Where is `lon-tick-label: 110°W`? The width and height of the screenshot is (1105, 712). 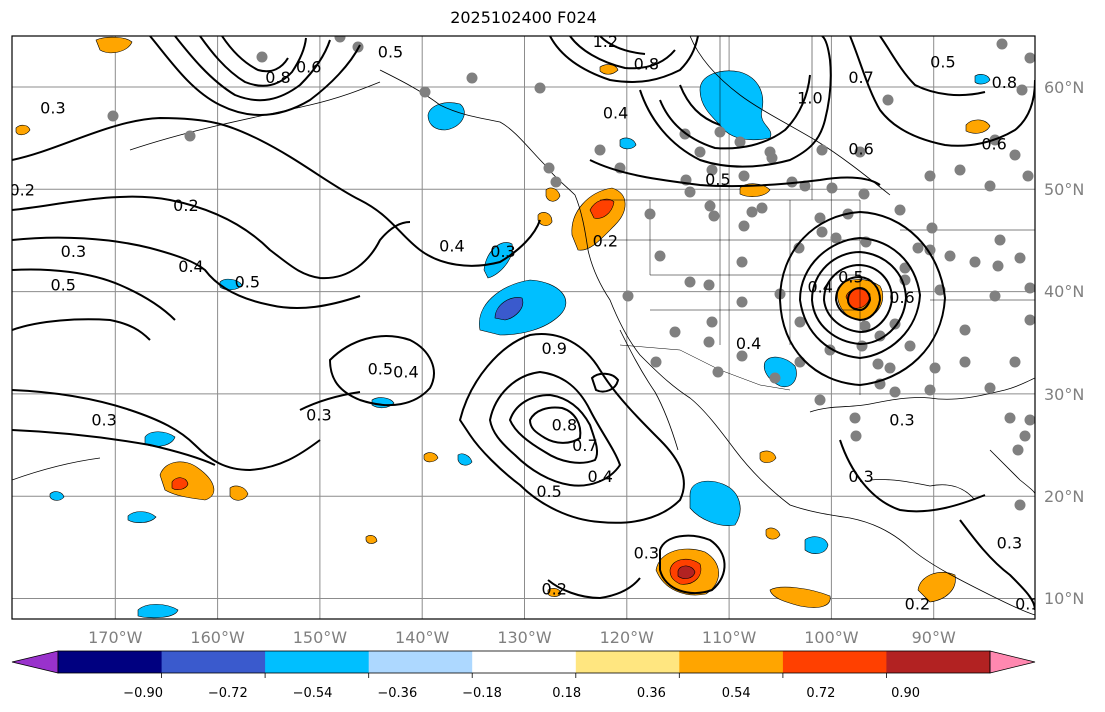
lon-tick-label: 110°W is located at coordinates (729, 637).